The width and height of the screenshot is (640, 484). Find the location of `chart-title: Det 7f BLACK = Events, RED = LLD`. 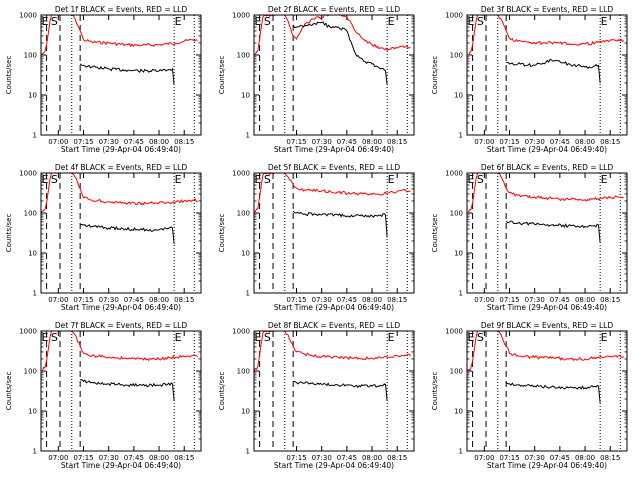

chart-title: Det 7f BLACK = Events, RED = LLD is located at coordinates (121, 325).